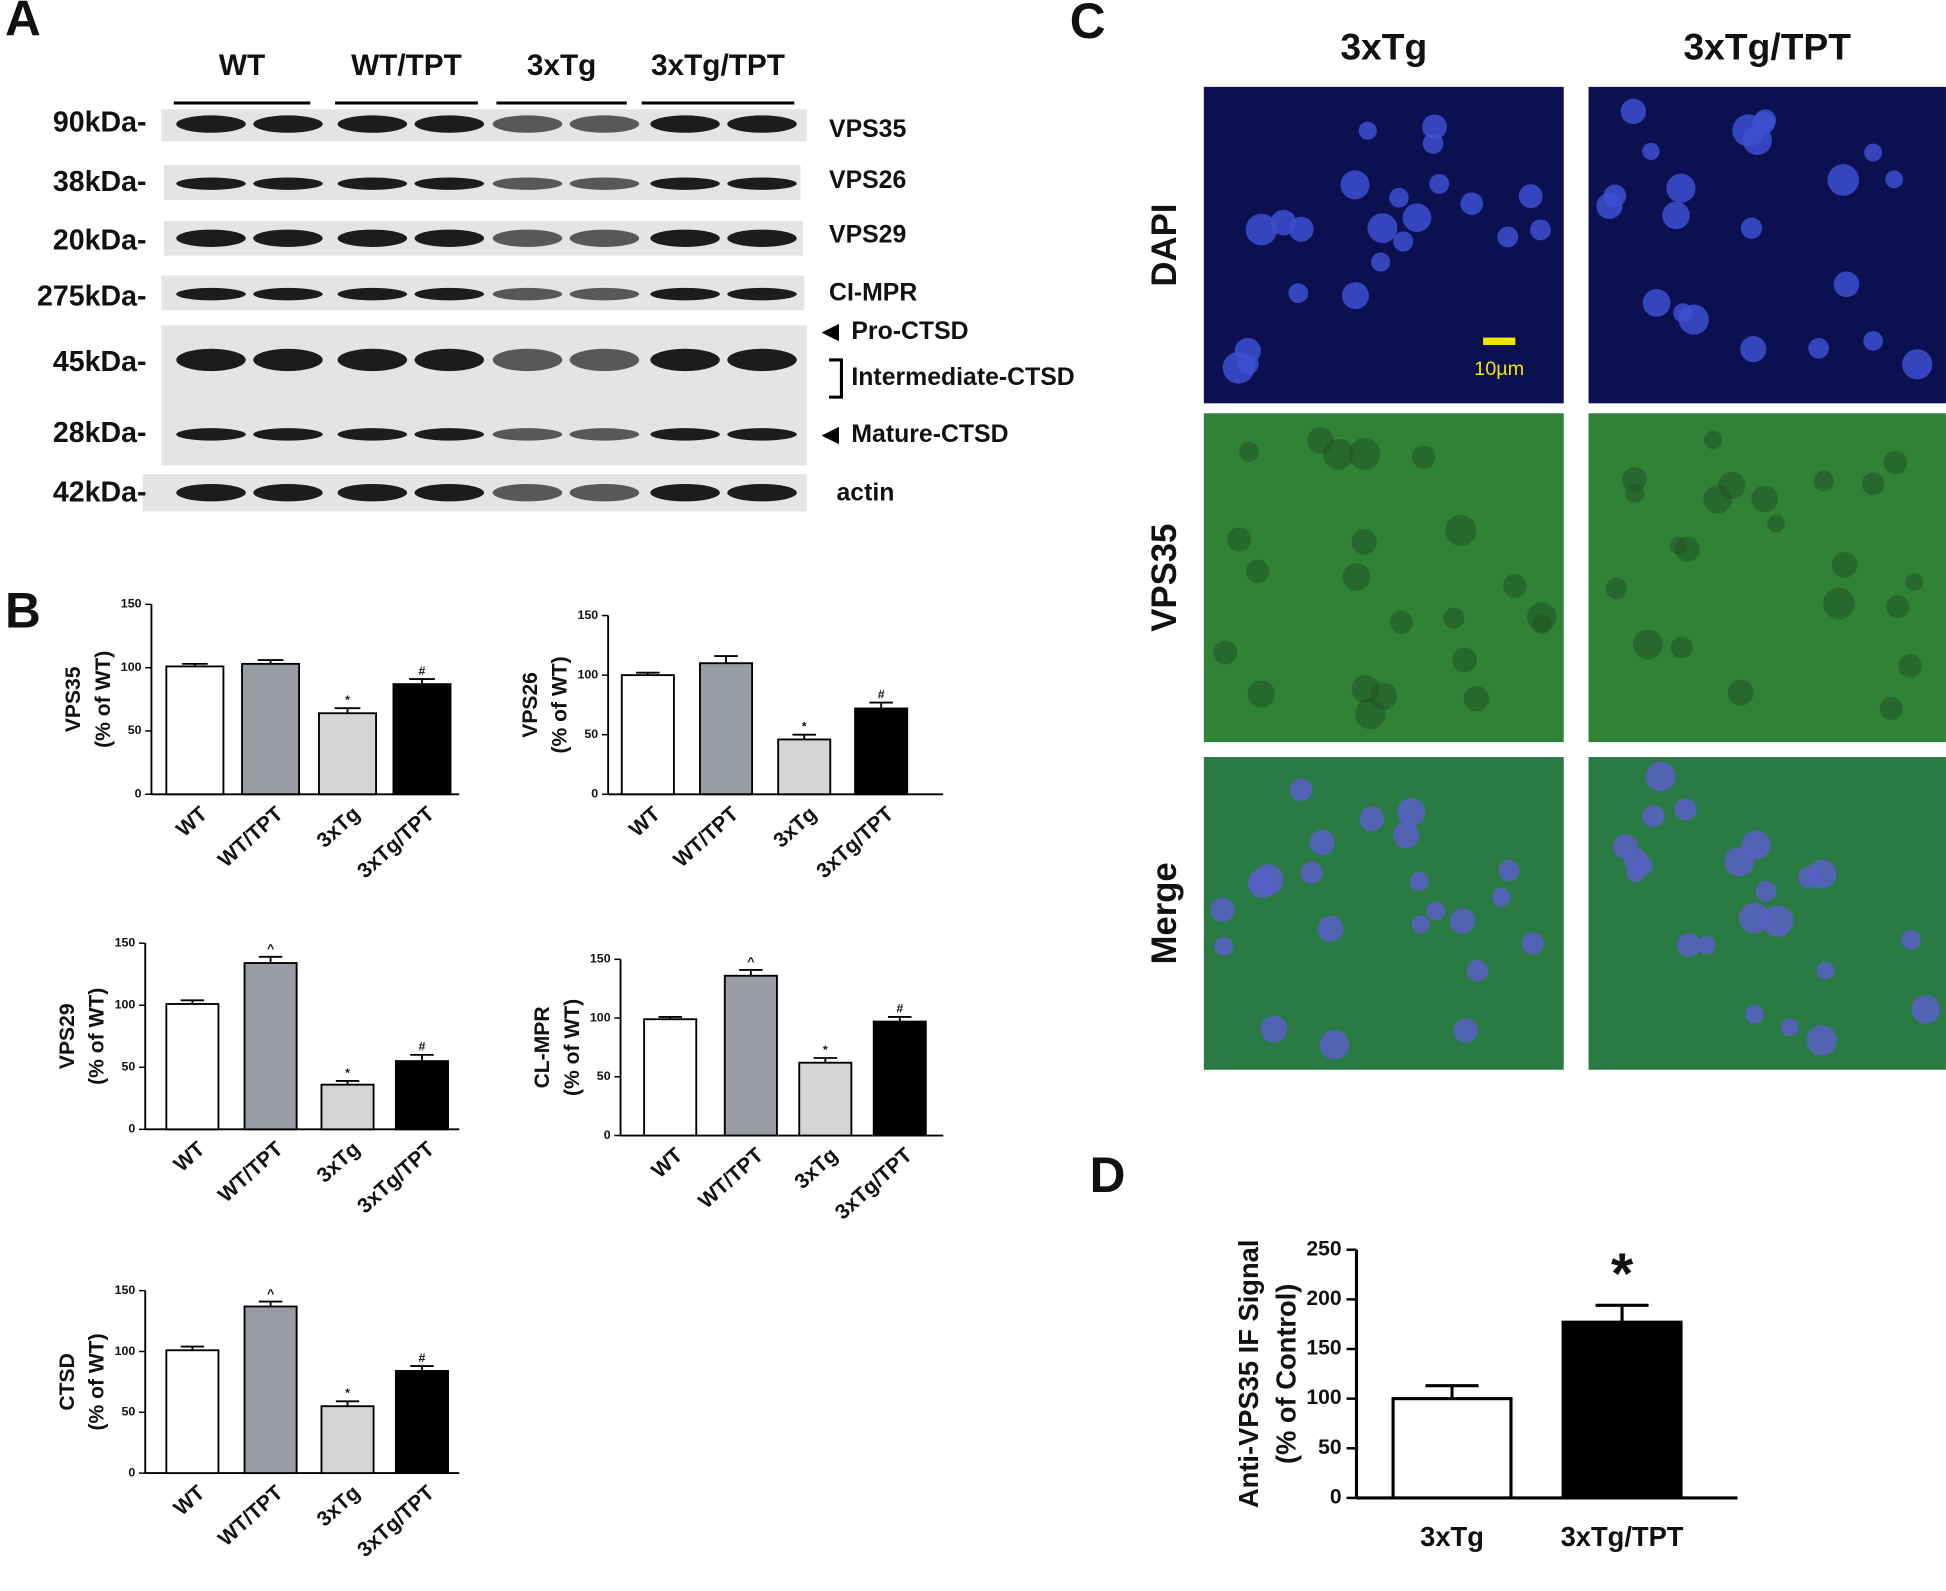 This screenshot has width=1946, height=1591. What do you see at coordinates (1383, 913) in the screenshot?
I see `micrograph` at bounding box center [1383, 913].